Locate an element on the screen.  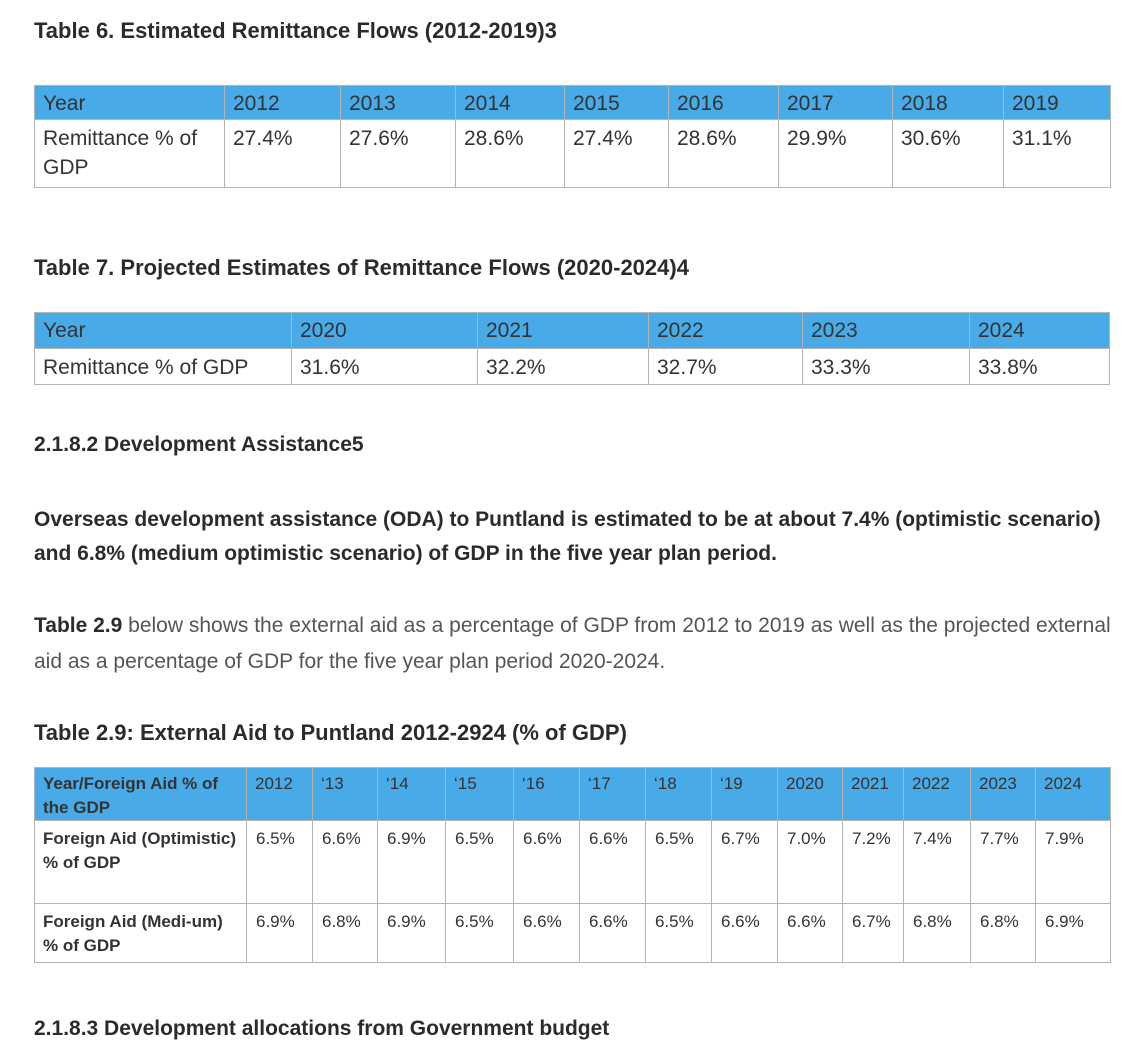
table-7-row-label: Remittance % of GDP is located at coordinates (163, 366).